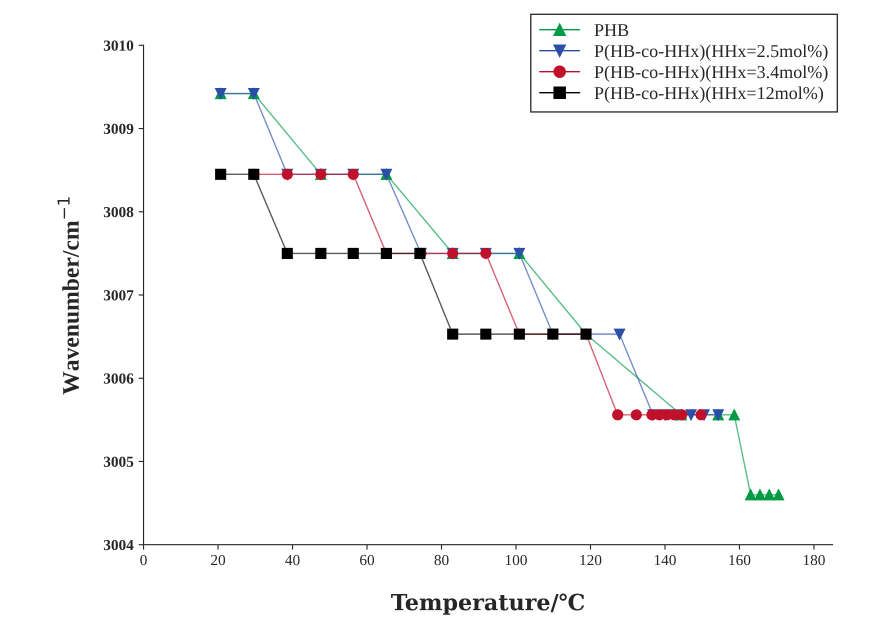 Image resolution: width=870 pixels, height=629 pixels. What do you see at coordinates (119, 461) in the screenshot?
I see `y-tick-label: 3005` at bounding box center [119, 461].